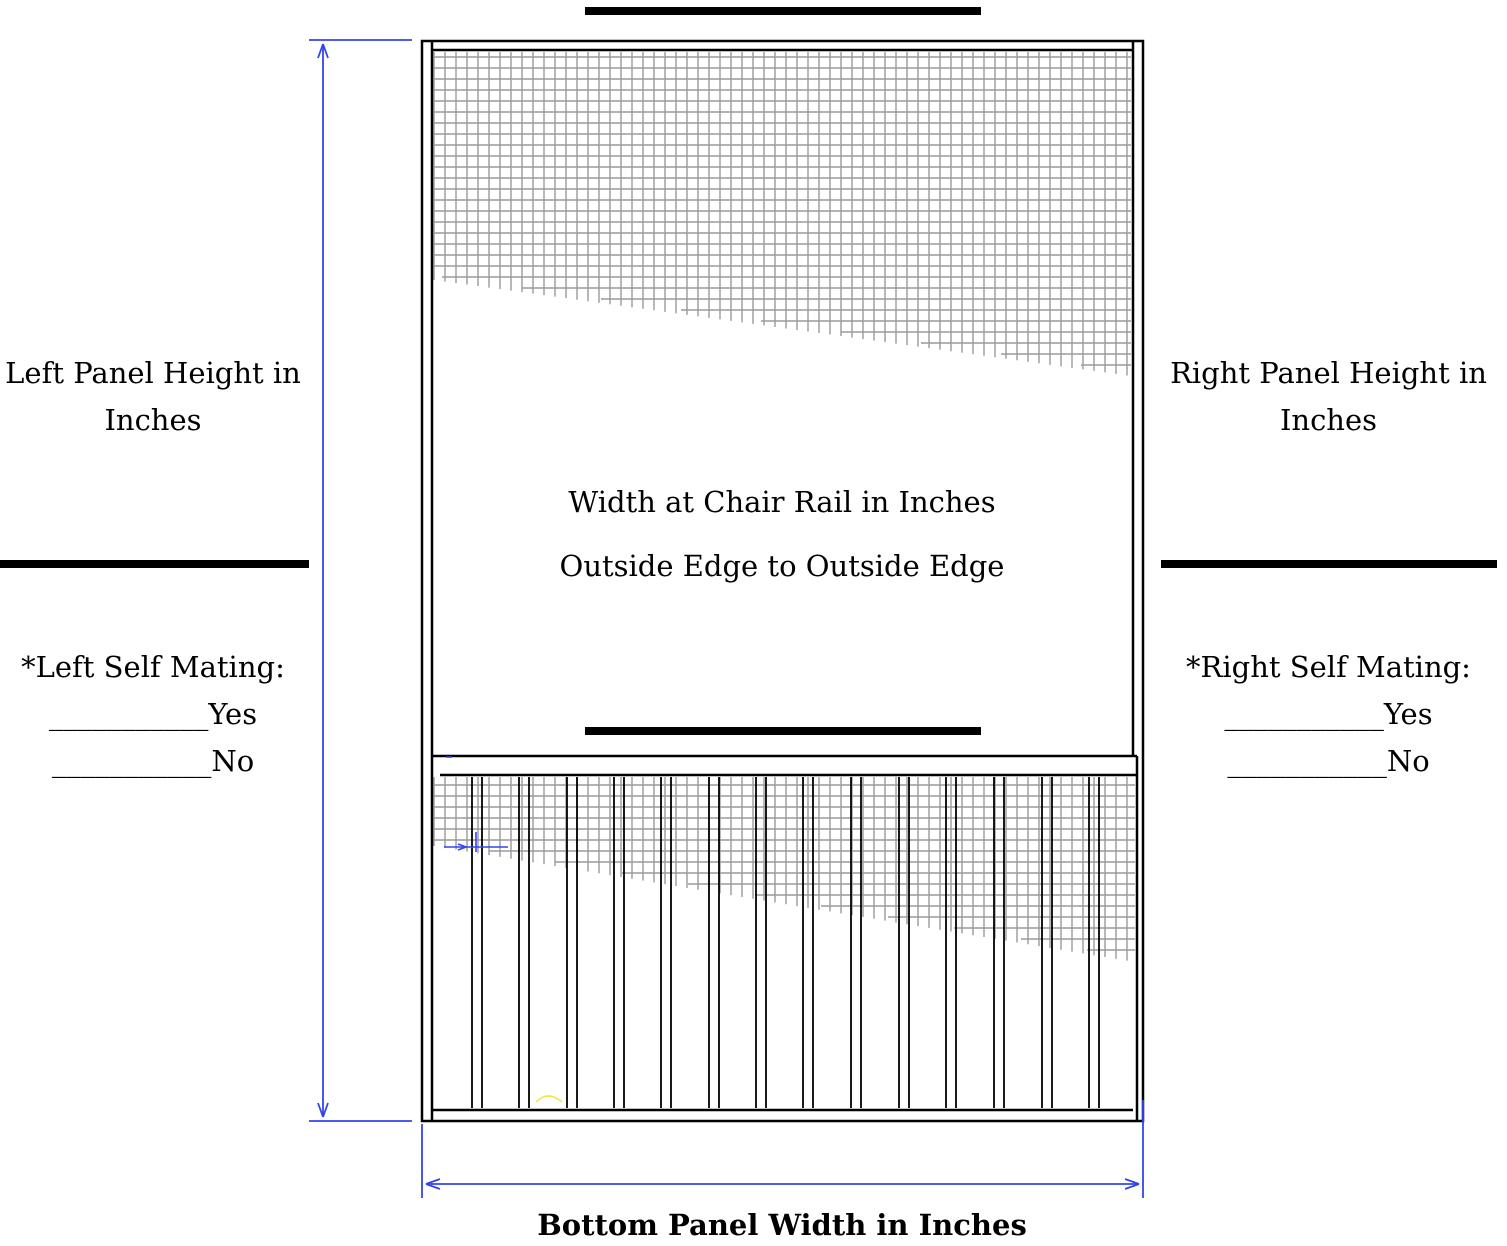 This screenshot has width=1507, height=1246. I want to click on height-dimension, so click(360, 580).